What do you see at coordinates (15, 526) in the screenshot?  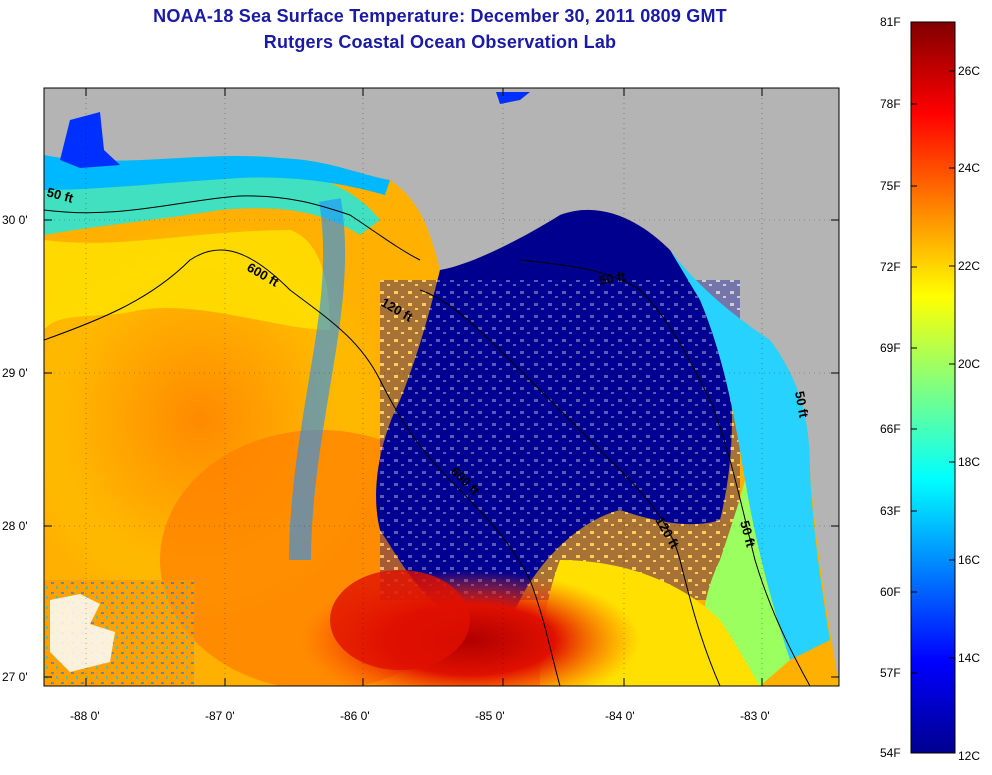 I see `lat-label: 28 0'` at bounding box center [15, 526].